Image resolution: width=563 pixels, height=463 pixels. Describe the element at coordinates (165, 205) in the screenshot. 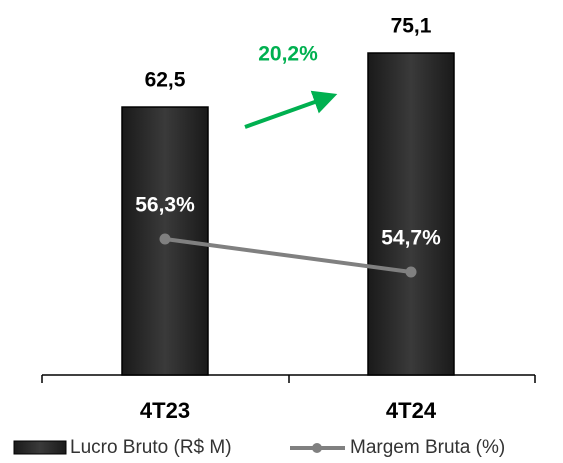

I see `data-label: 56,3%` at that location.